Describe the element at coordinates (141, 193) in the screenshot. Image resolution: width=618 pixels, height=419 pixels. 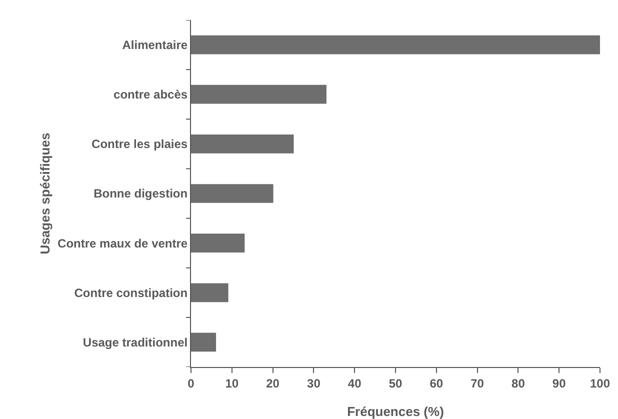
I see `y-tick-label: Bonne digestion` at that location.